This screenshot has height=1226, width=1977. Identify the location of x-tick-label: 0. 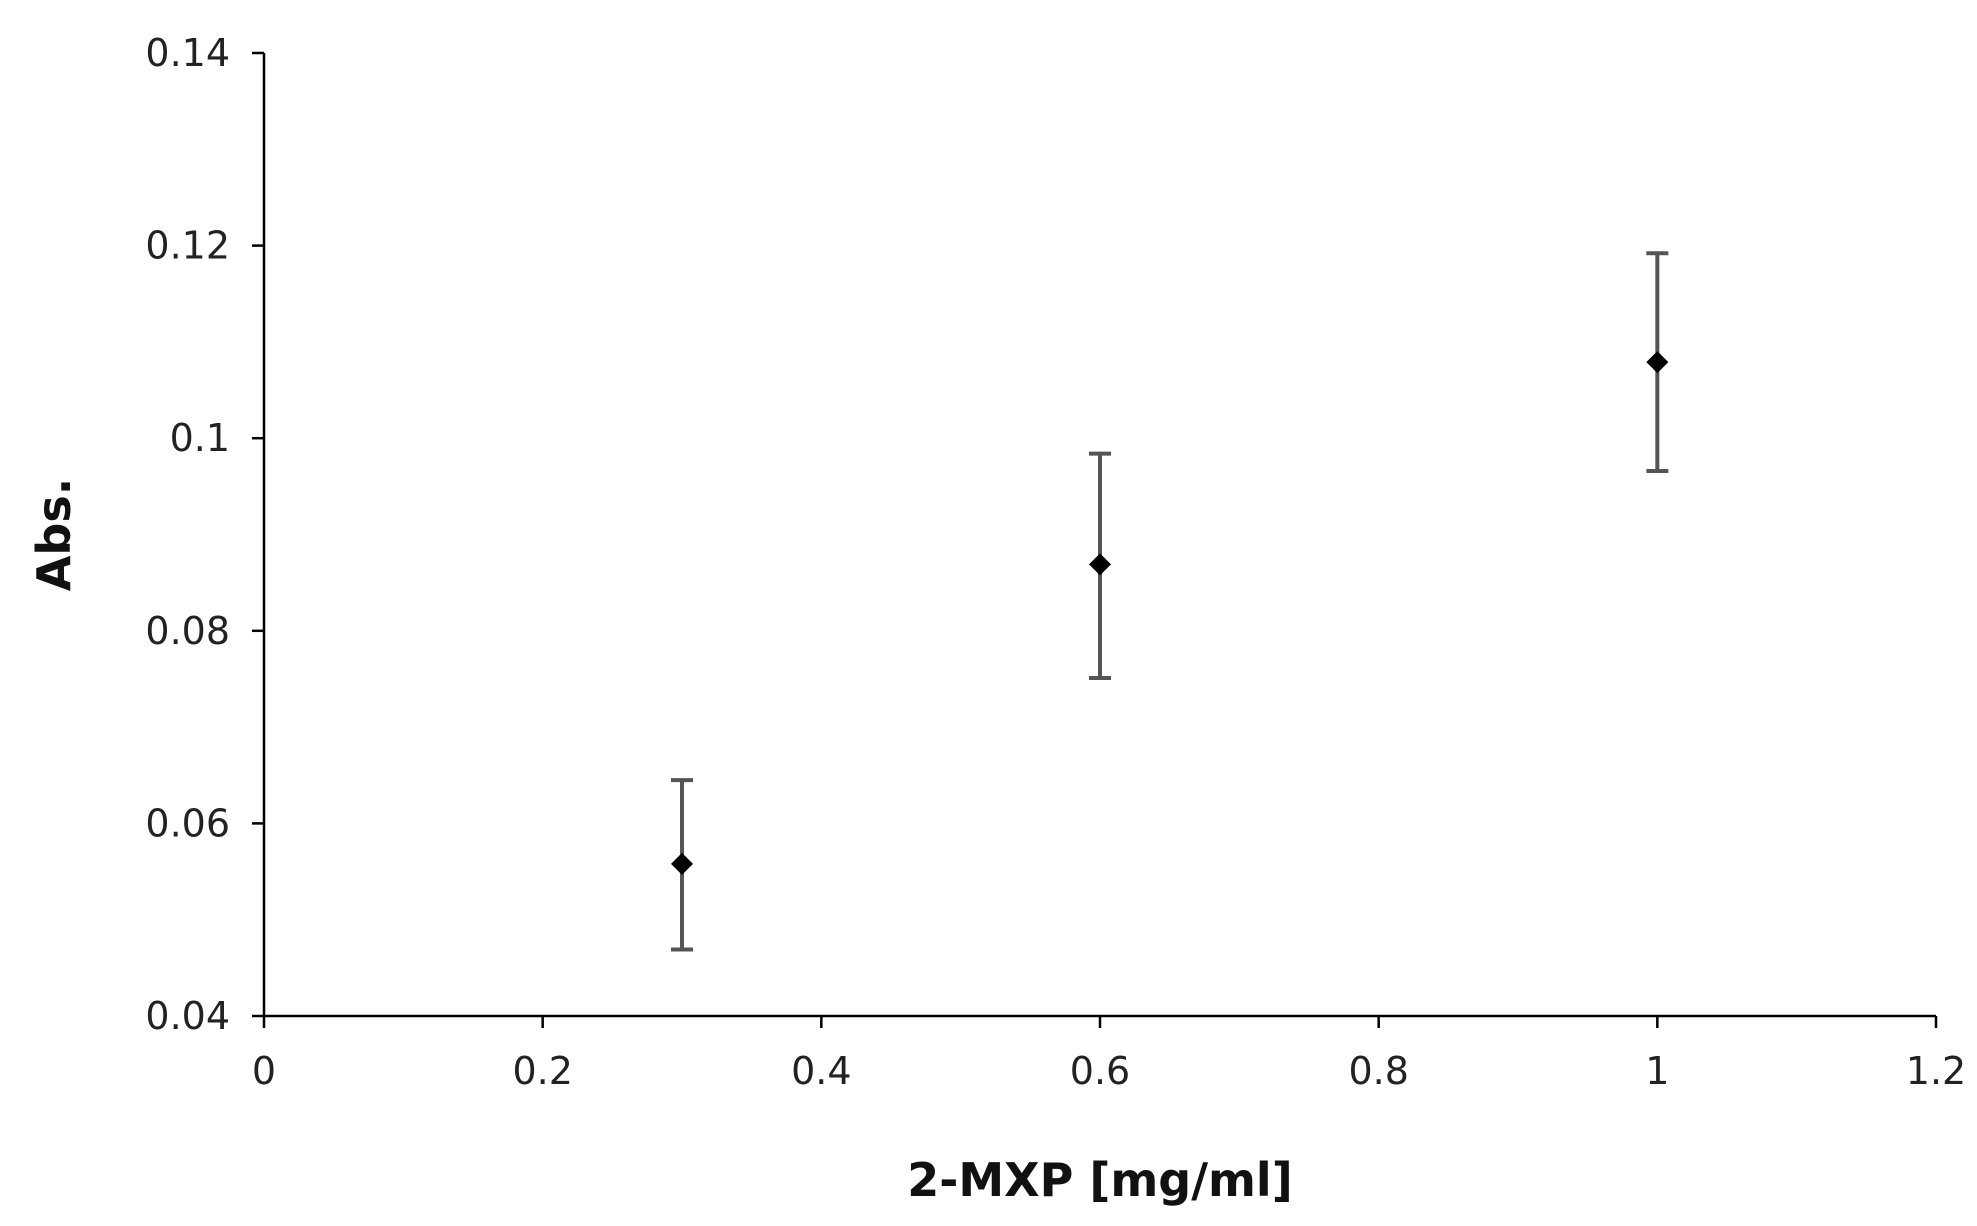
(264, 1071).